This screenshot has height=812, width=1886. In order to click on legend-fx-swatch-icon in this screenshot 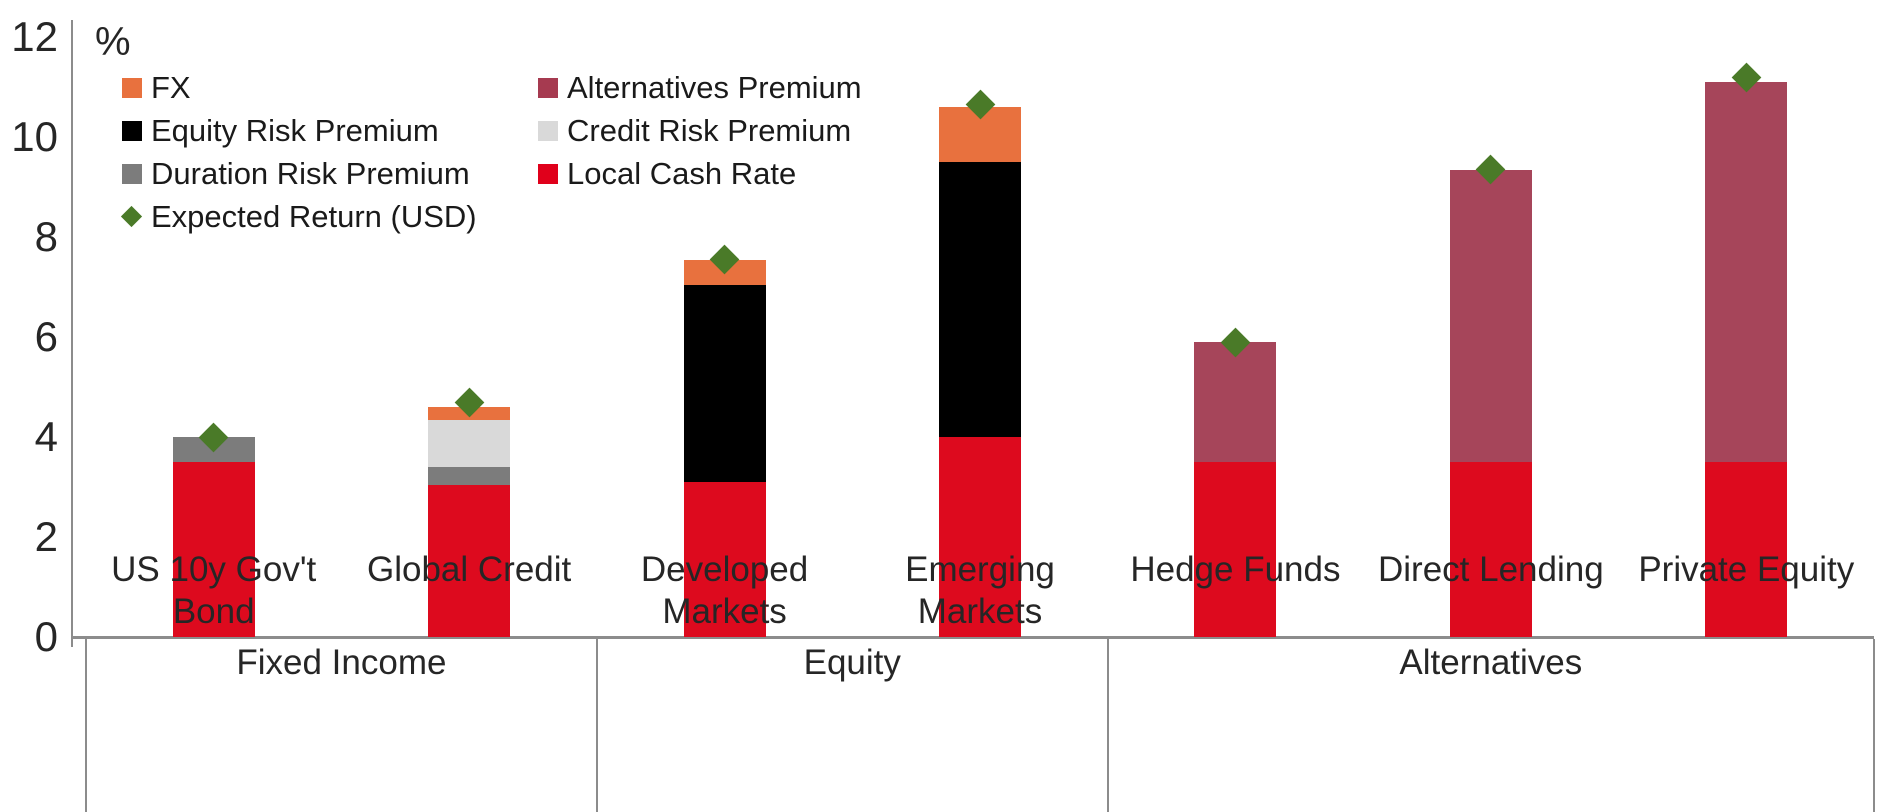, I will do `click(132, 87)`.